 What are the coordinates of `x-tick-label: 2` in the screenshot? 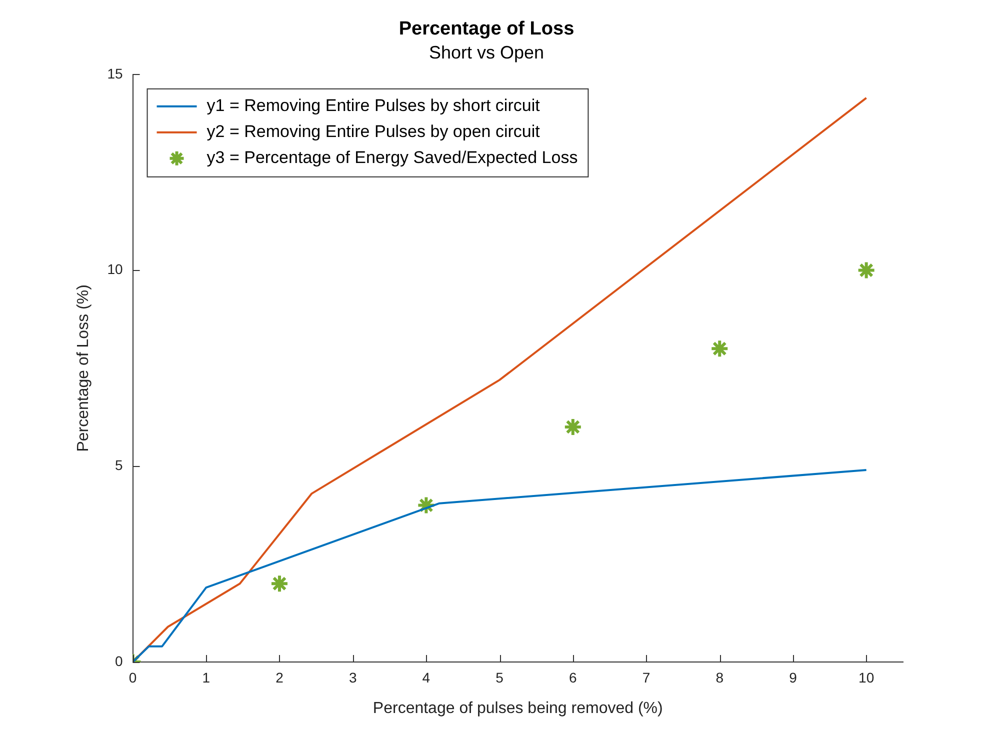 It's located at (280, 677).